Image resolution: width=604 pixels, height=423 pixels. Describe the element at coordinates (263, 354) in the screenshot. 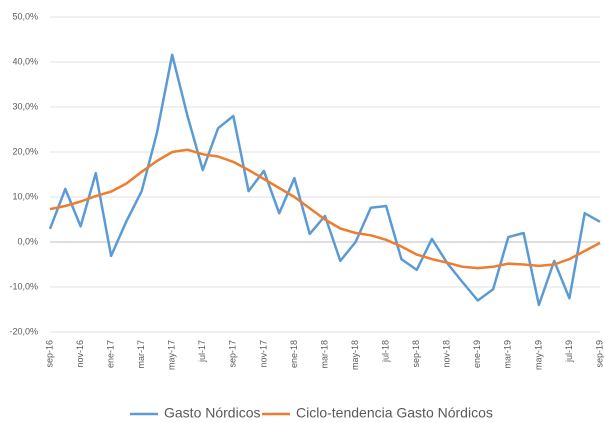

I see `x-tick-label: nov-17` at that location.